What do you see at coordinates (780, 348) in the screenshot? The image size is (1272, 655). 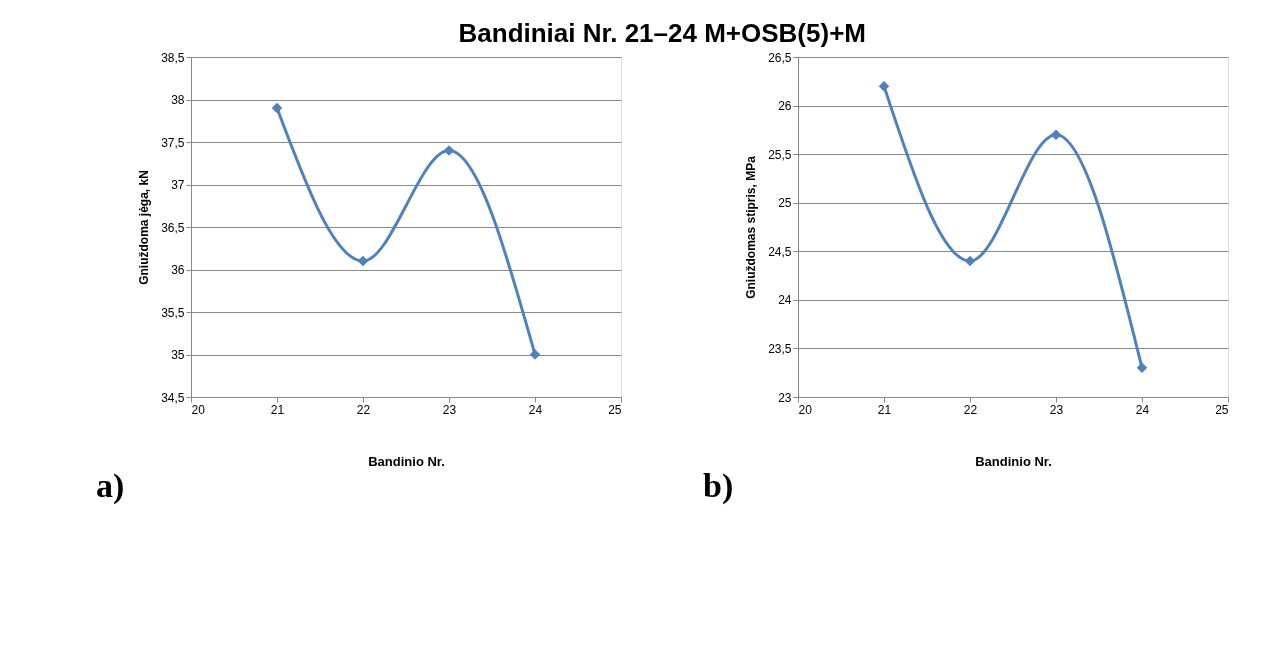 I see `y-tick-label: 23,5` at bounding box center [780, 348].